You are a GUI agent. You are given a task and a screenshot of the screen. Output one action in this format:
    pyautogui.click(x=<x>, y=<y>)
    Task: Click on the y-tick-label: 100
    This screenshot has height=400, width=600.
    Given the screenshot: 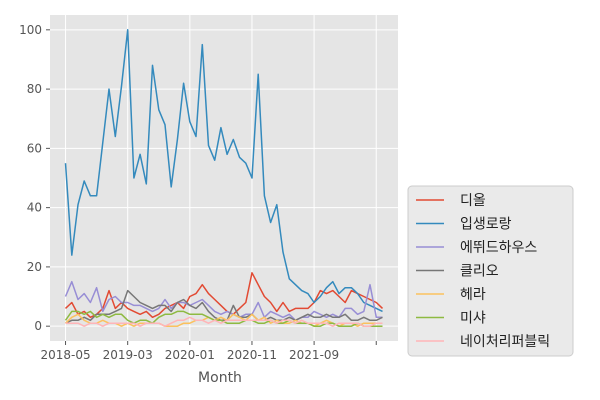 What is the action you would take?
    pyautogui.click(x=30, y=30)
    